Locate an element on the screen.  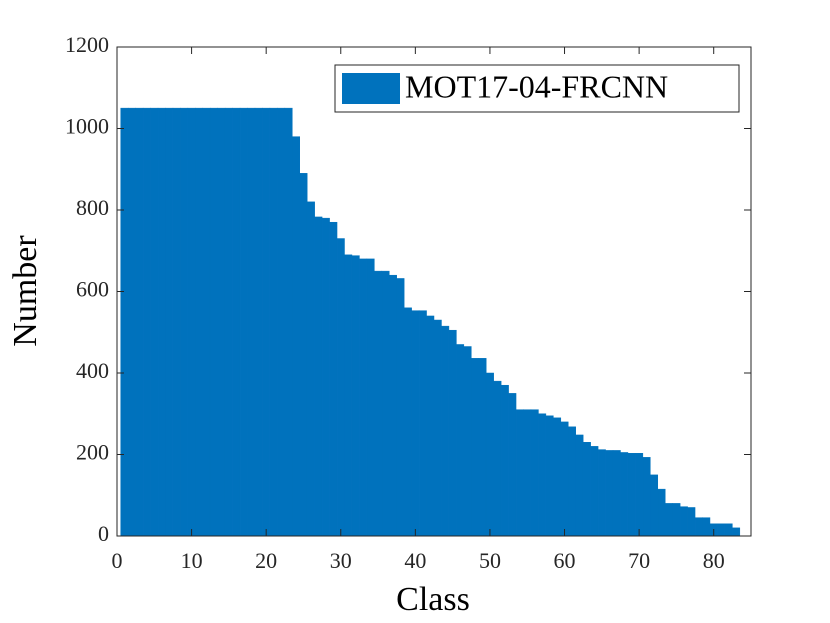
legend-label: MOT17-04-FRCNN is located at coordinates (536, 86).